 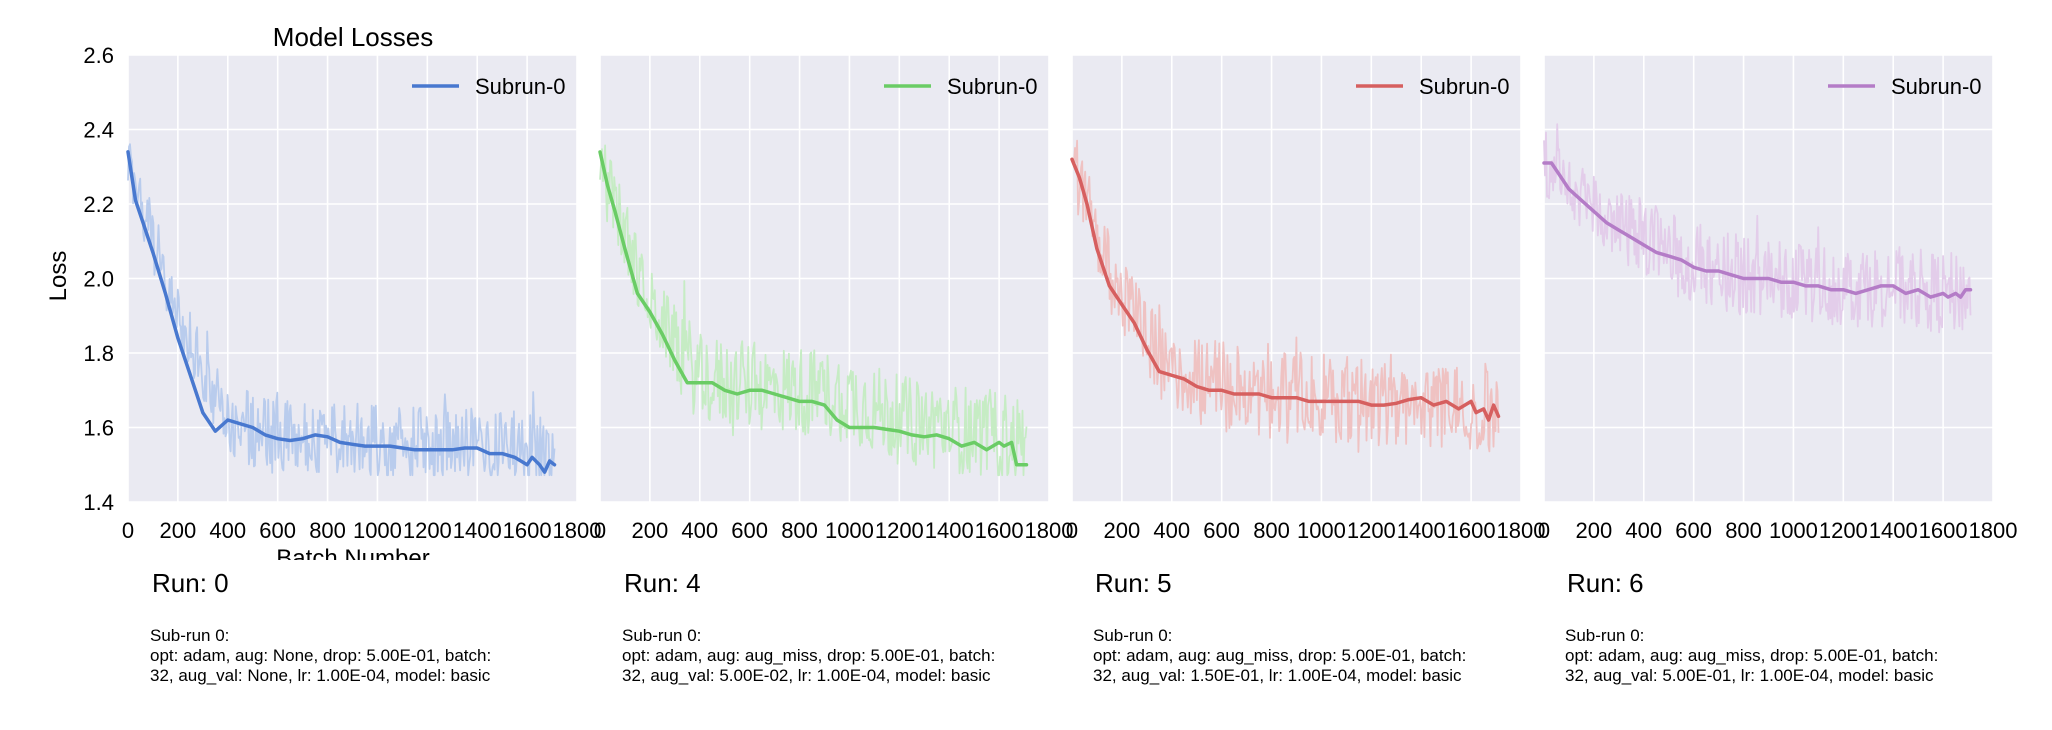 What do you see at coordinates (98, 204) in the screenshot?
I see `y-tick-label: 2.2` at bounding box center [98, 204].